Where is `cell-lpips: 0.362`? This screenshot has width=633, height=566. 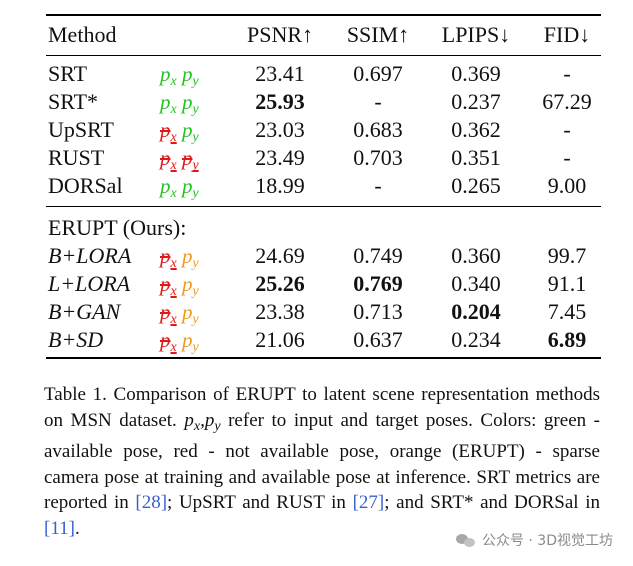 cell-lpips: 0.362 is located at coordinates (476, 129).